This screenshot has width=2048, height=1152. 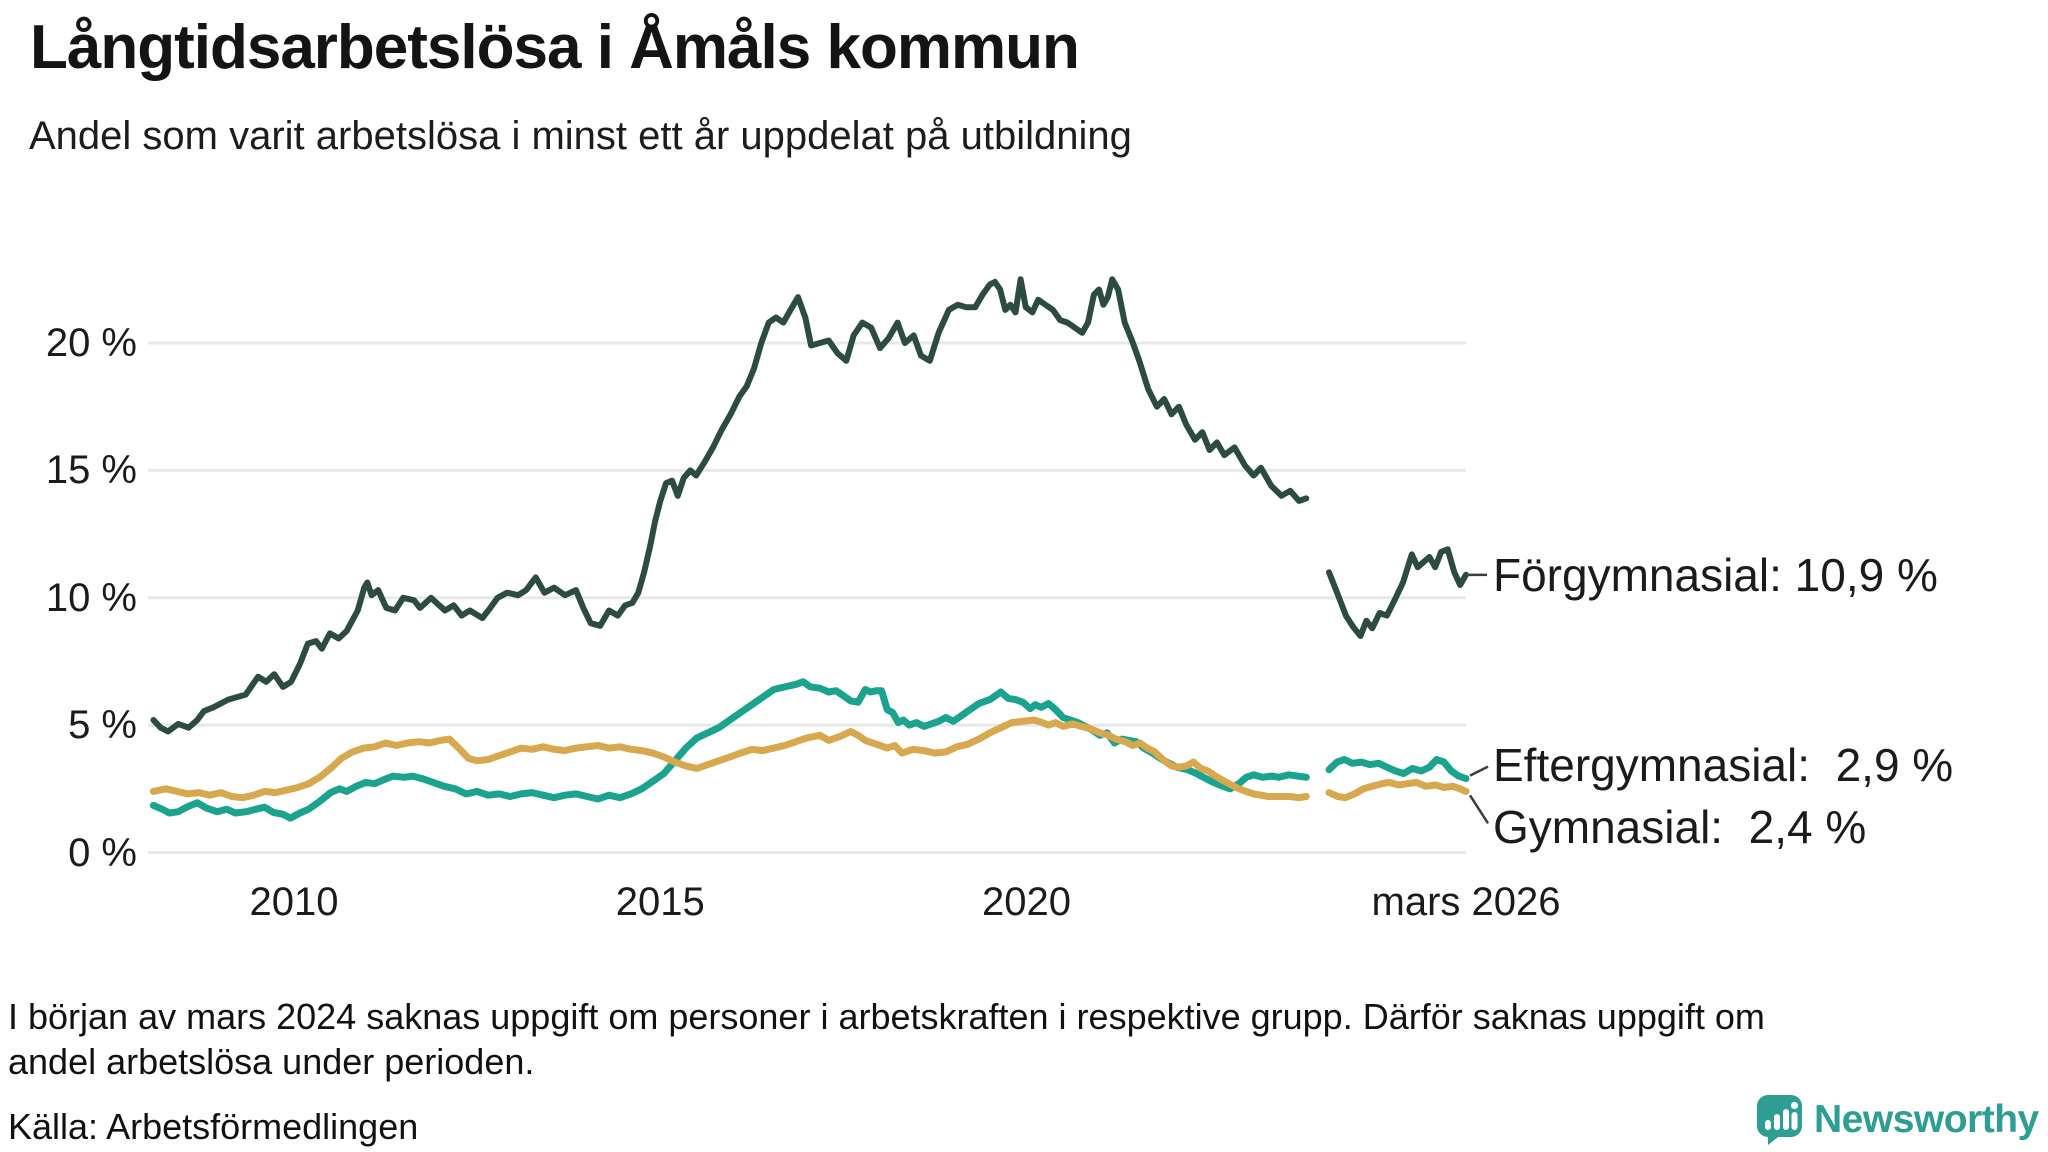 I want to click on newsworthy-chart-bubble-icon, so click(x=1779, y=1120).